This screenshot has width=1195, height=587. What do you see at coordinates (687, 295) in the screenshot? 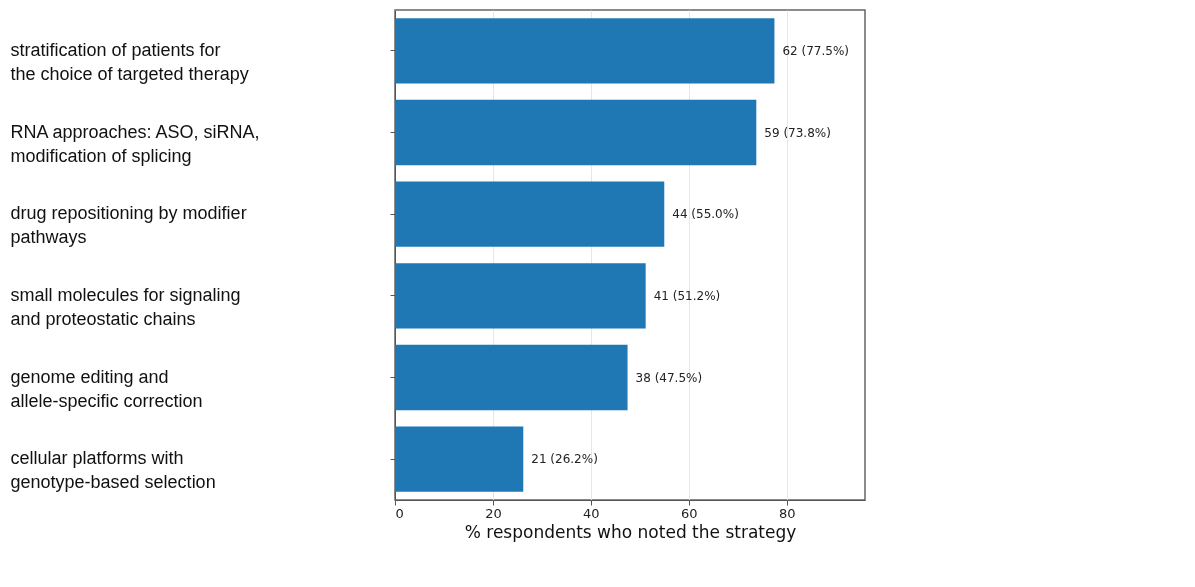
I see `data-label: 41 (51.2%)` at bounding box center [687, 295].